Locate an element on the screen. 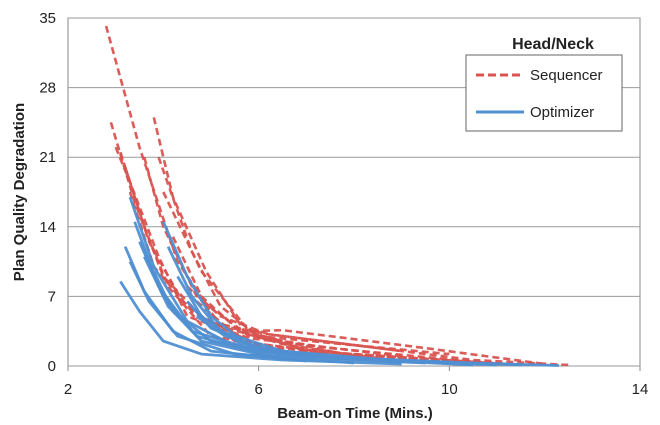 The width and height of the screenshot is (660, 425). y-tick-label: 7 is located at coordinates (52, 296).